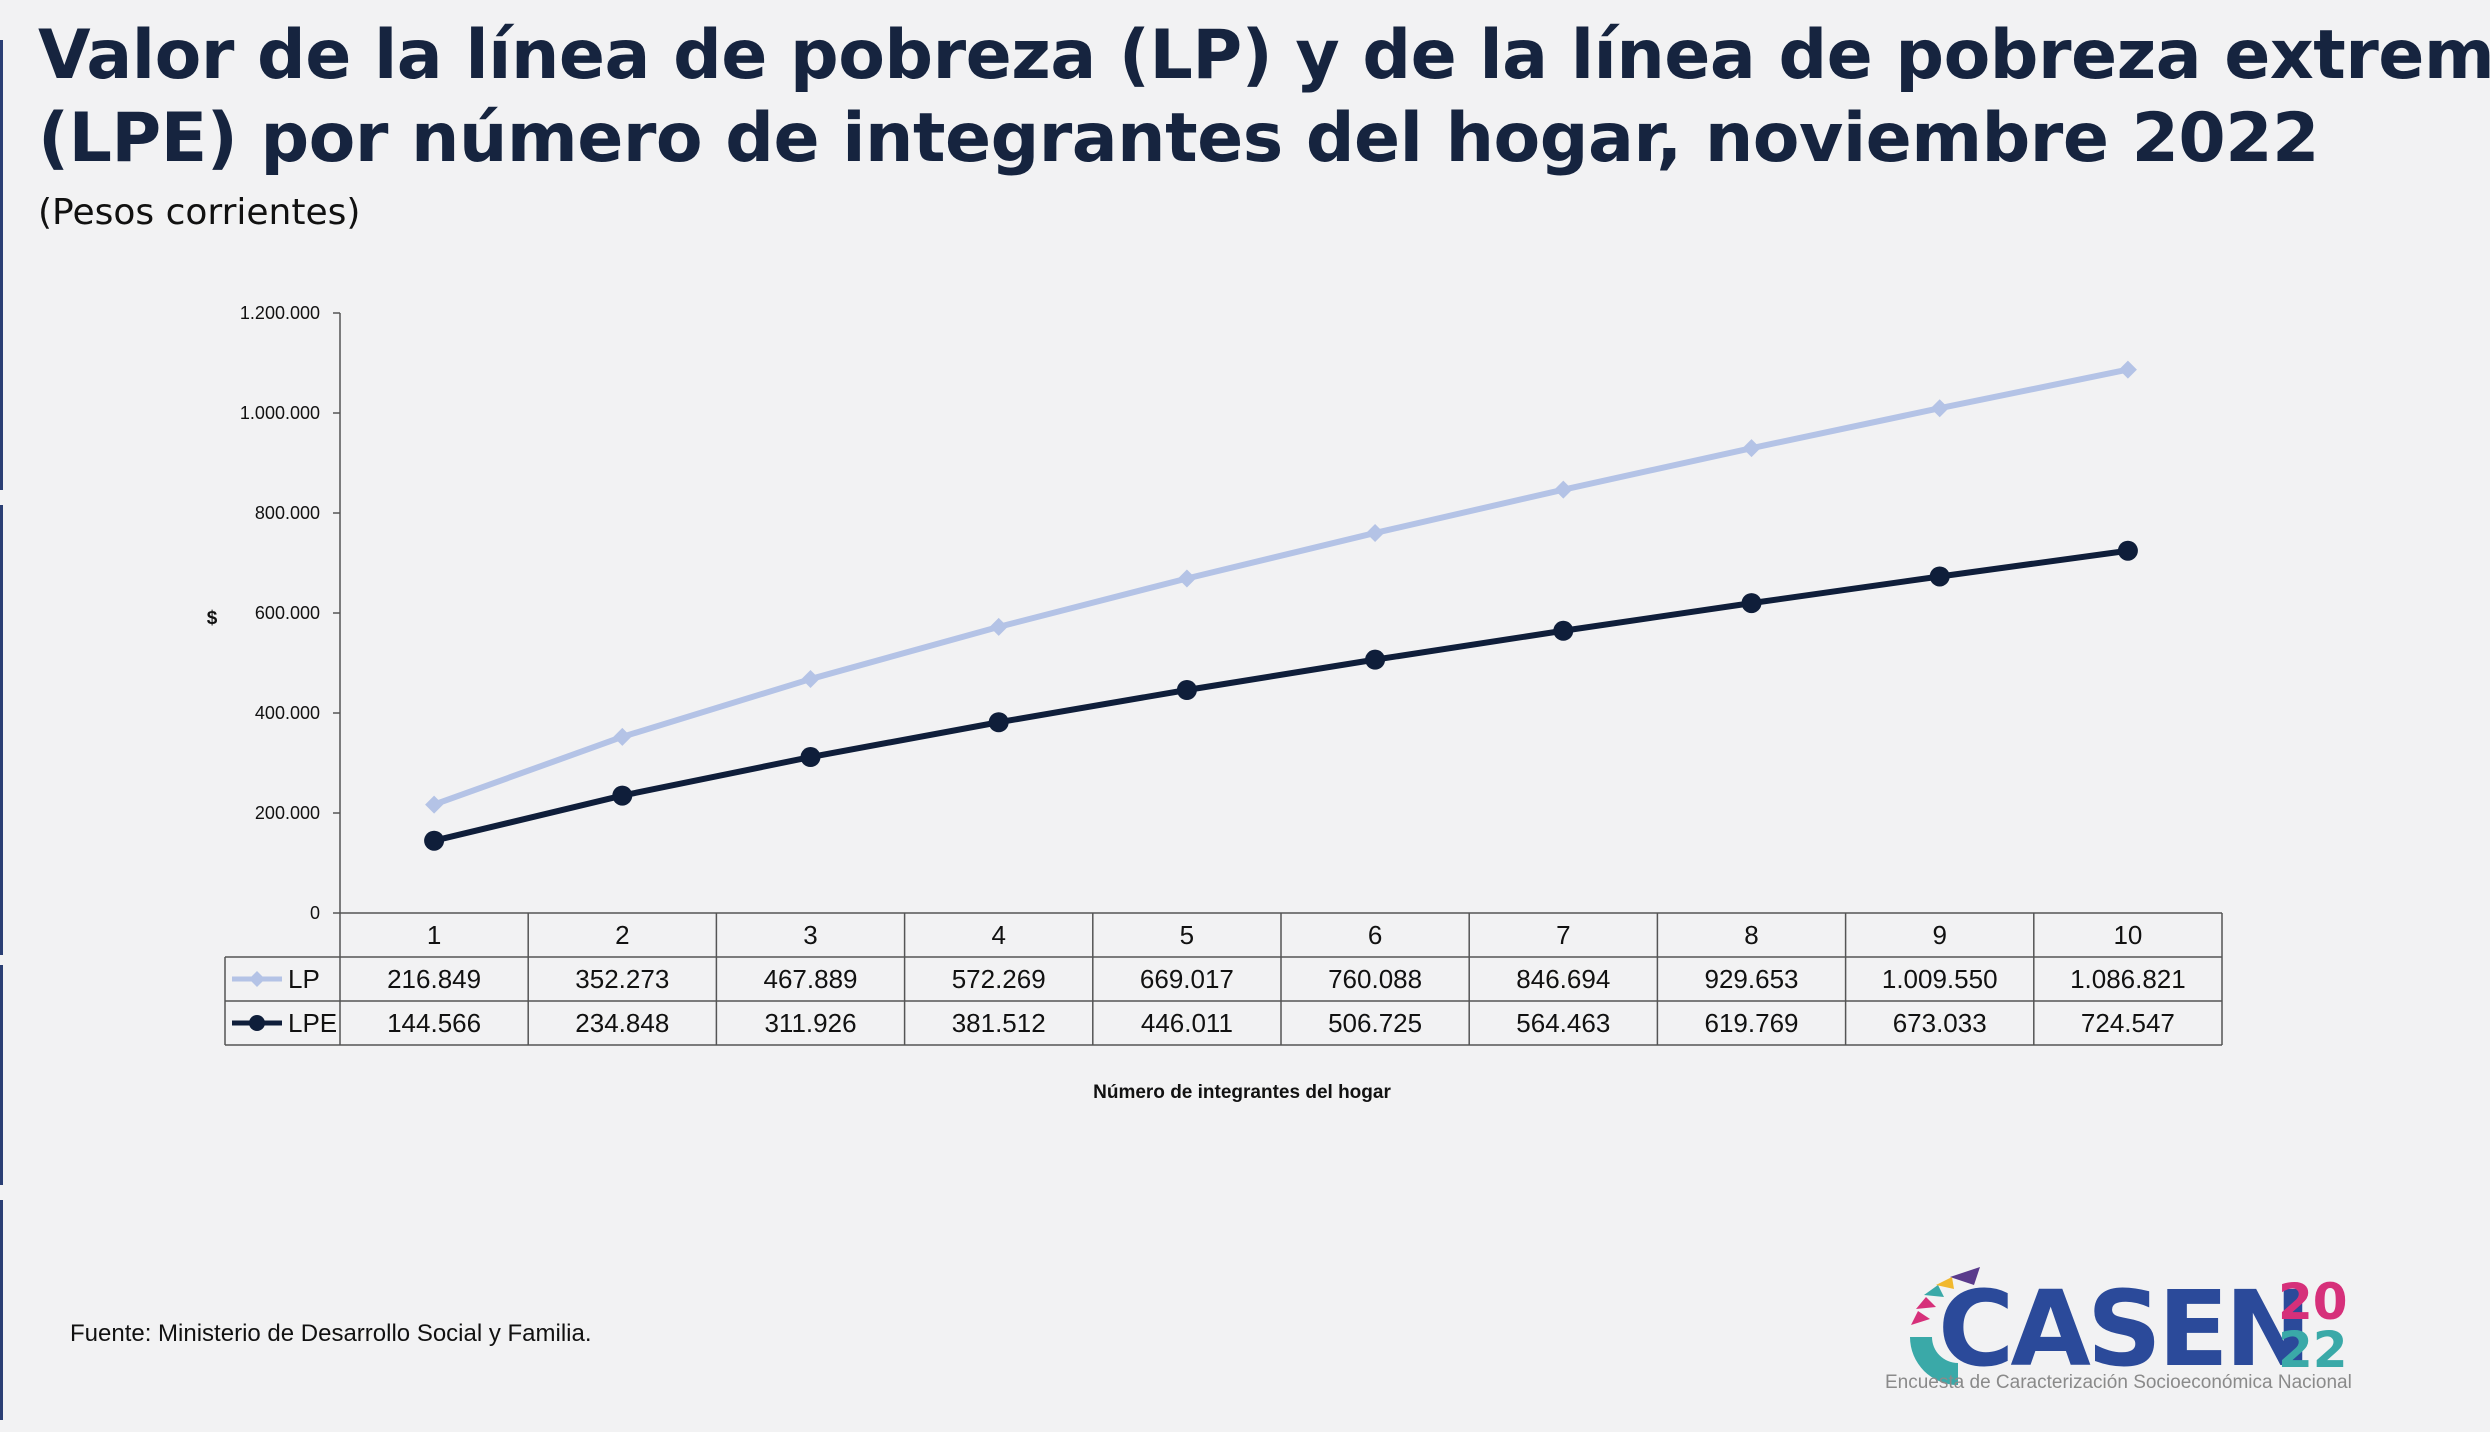  What do you see at coordinates (2313, 1302) in the screenshot?
I see `logo-year-top: 20` at bounding box center [2313, 1302].